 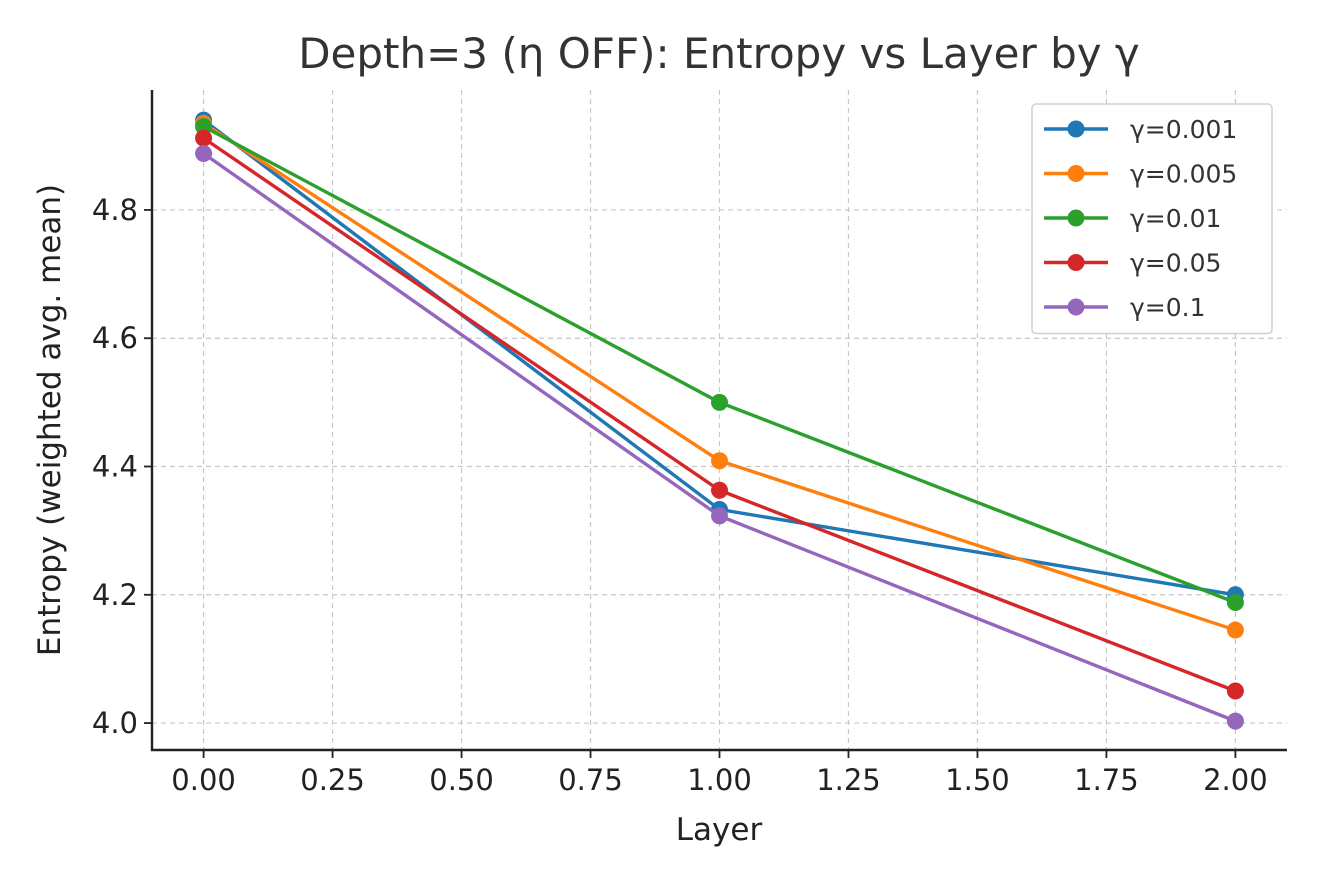 I want to click on y-tick-label: 4.4, so click(x=115, y=467).